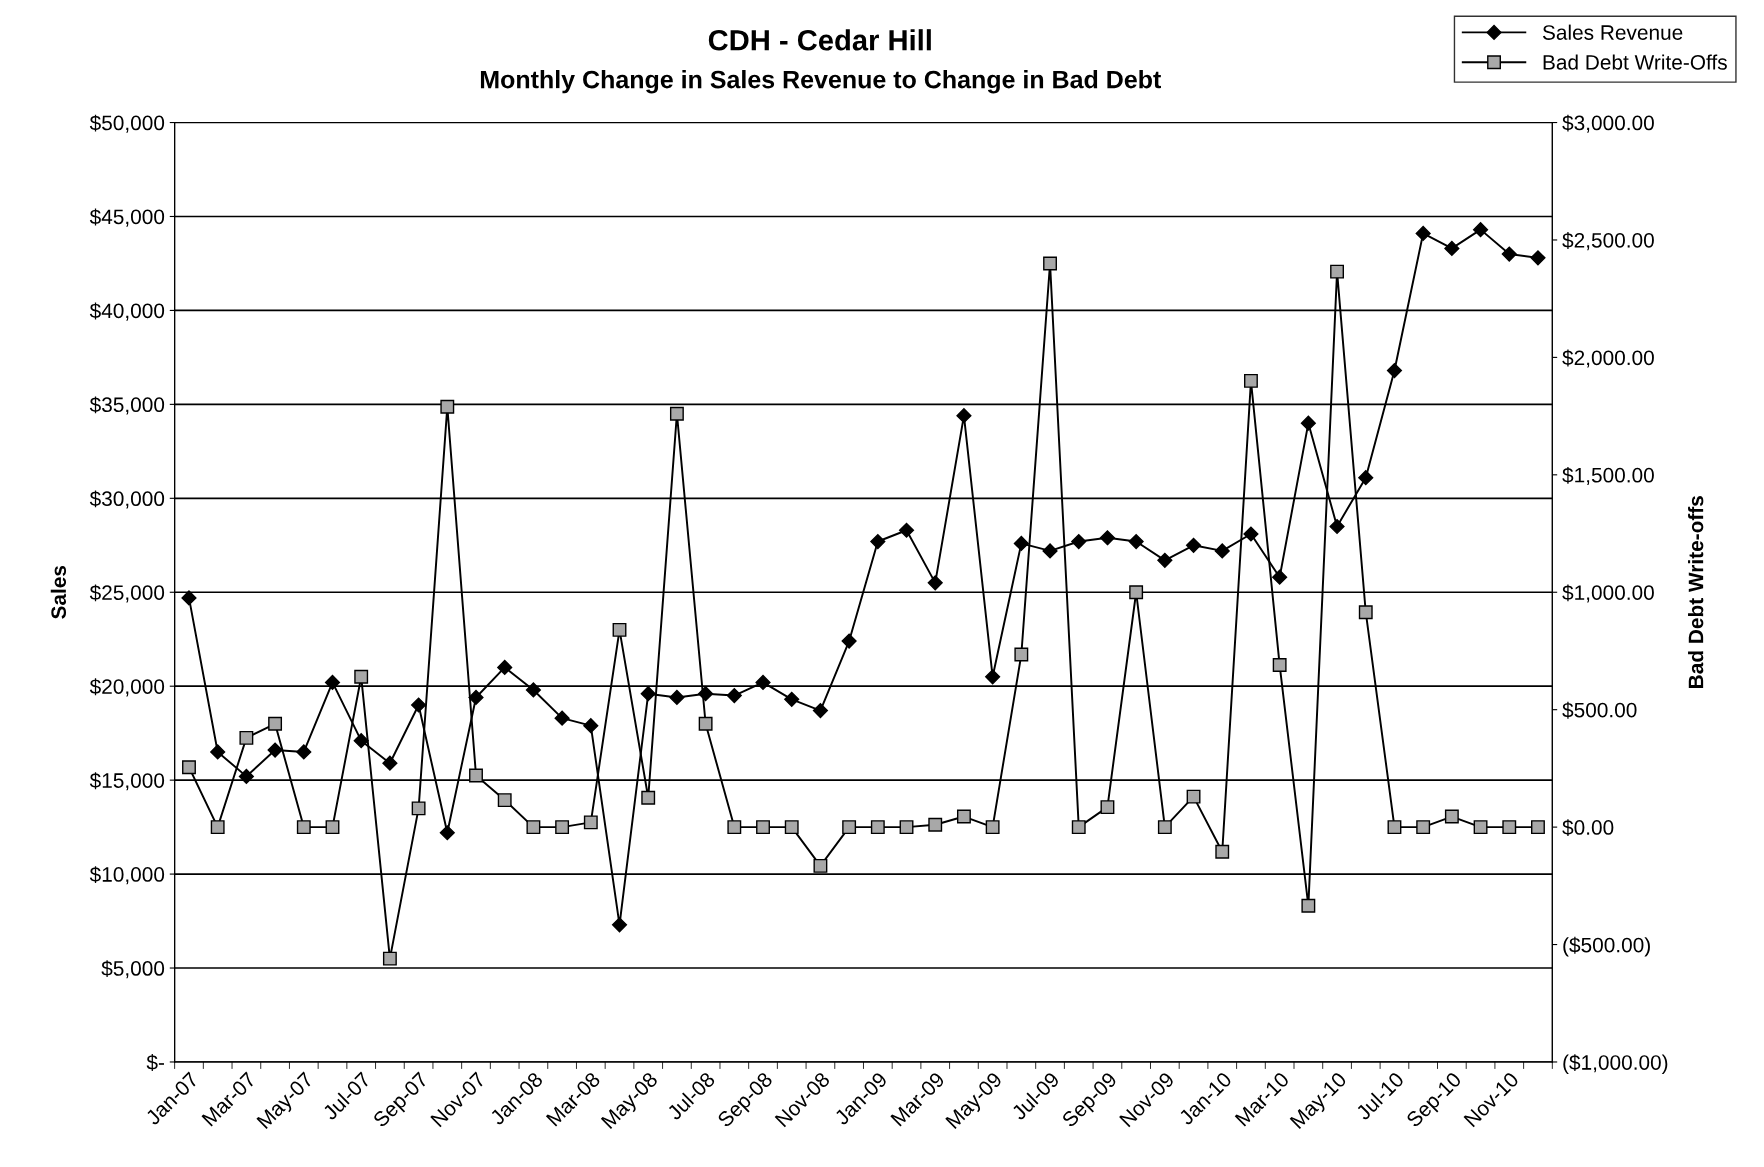  What do you see at coordinates (1608, 476) in the screenshot?
I see `y2-tick-label: $1,500.00` at bounding box center [1608, 476].